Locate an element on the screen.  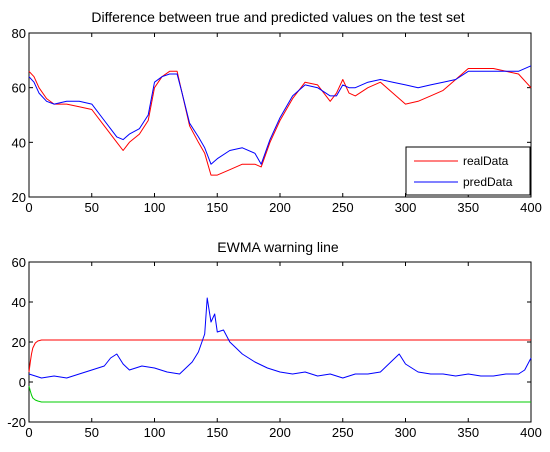
legend: realData predData is located at coordinates (468, 171).